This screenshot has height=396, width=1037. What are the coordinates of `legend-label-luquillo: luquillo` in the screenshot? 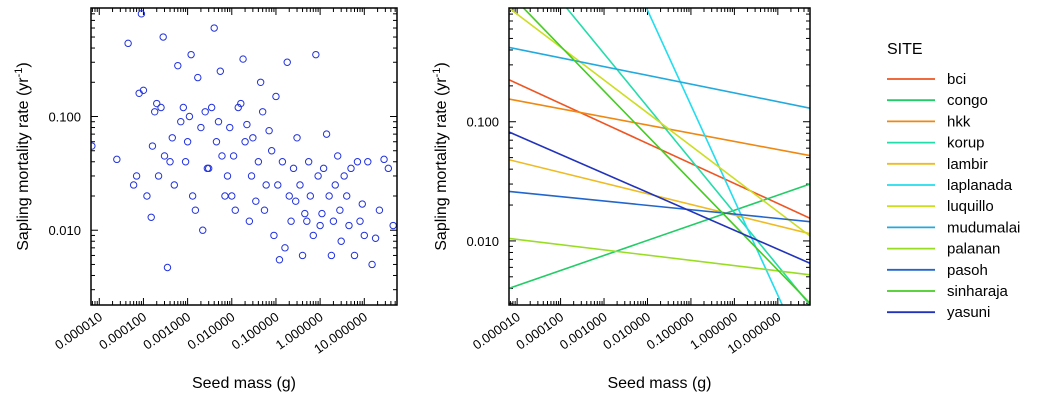 It's located at (970, 206).